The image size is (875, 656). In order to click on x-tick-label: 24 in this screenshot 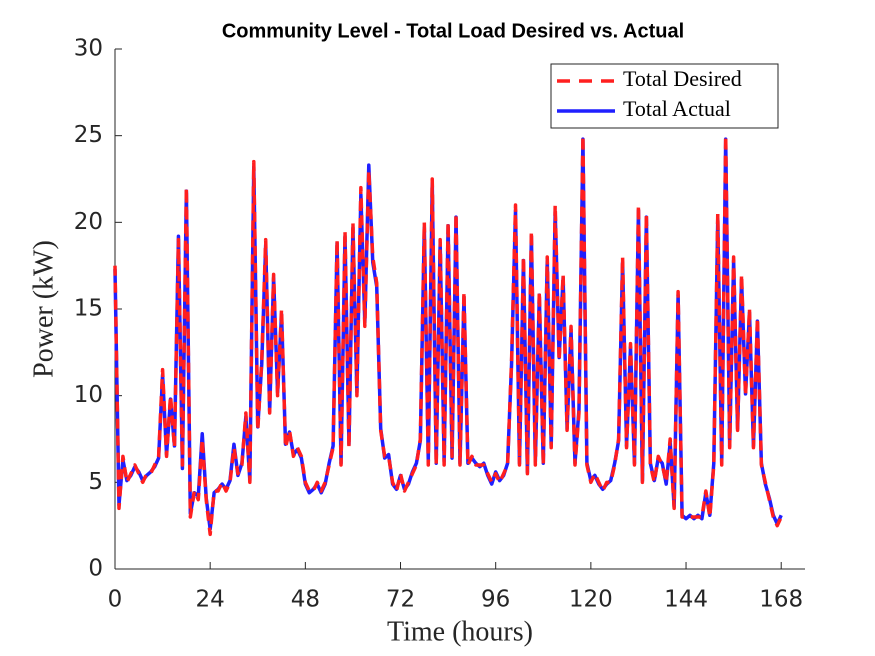, I will do `click(210, 600)`.